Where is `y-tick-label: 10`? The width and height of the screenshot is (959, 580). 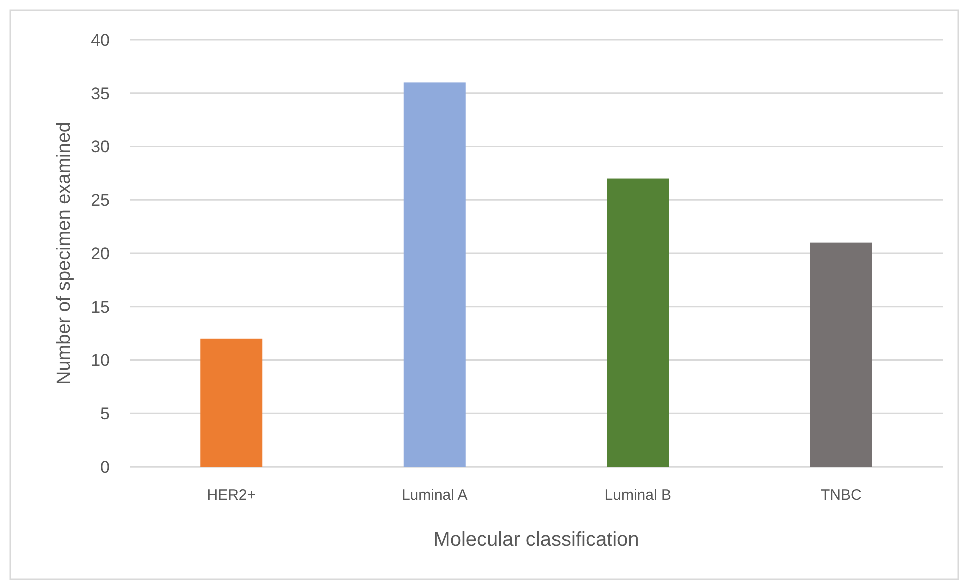 y-tick-label: 10 is located at coordinates (100, 360).